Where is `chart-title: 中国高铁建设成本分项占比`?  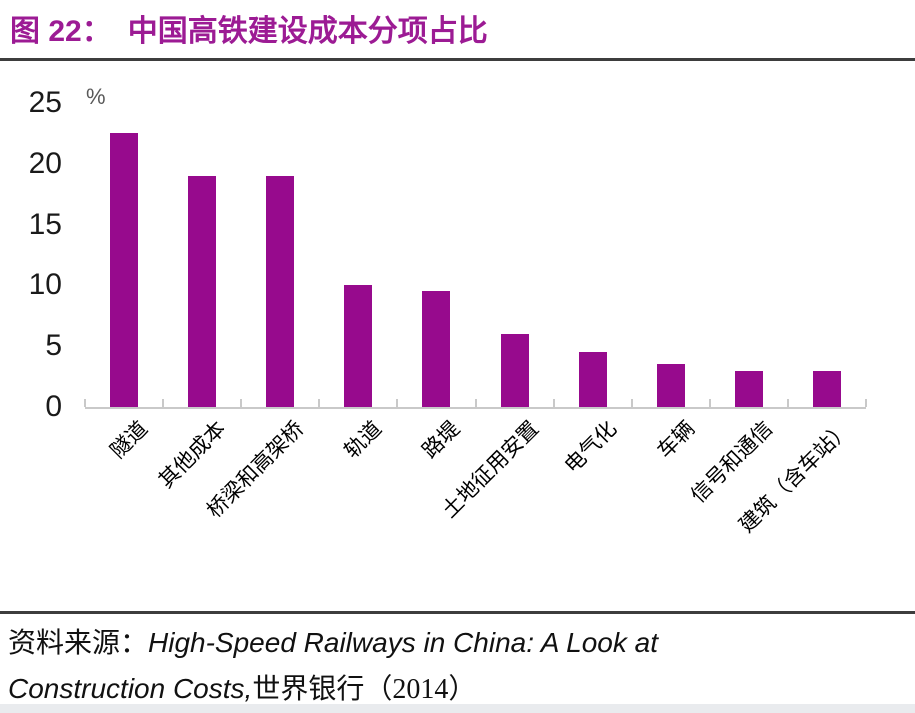
chart-title: 中国高铁建设成本分项占比 is located at coordinates (307, 31).